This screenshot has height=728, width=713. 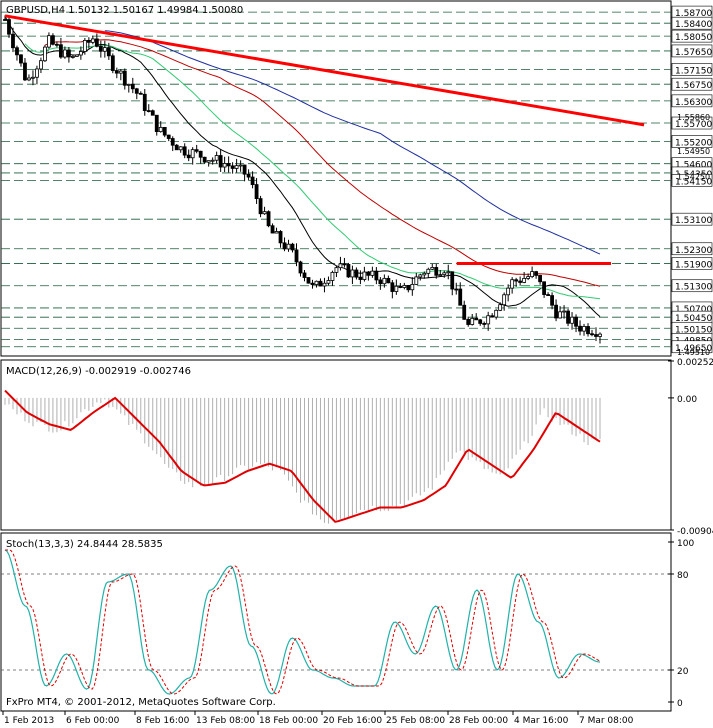 I want to click on price-label: 1.51300, so click(x=693, y=288).